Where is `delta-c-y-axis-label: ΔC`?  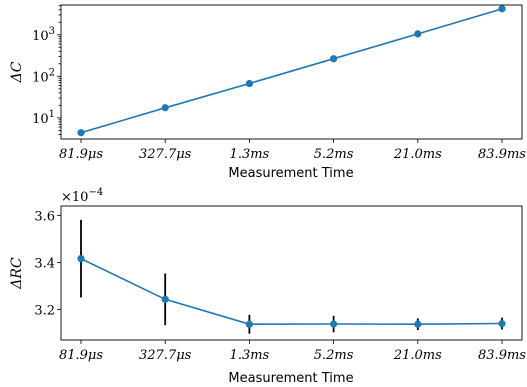
delta-c-y-axis-label: ΔC is located at coordinates (17, 72).